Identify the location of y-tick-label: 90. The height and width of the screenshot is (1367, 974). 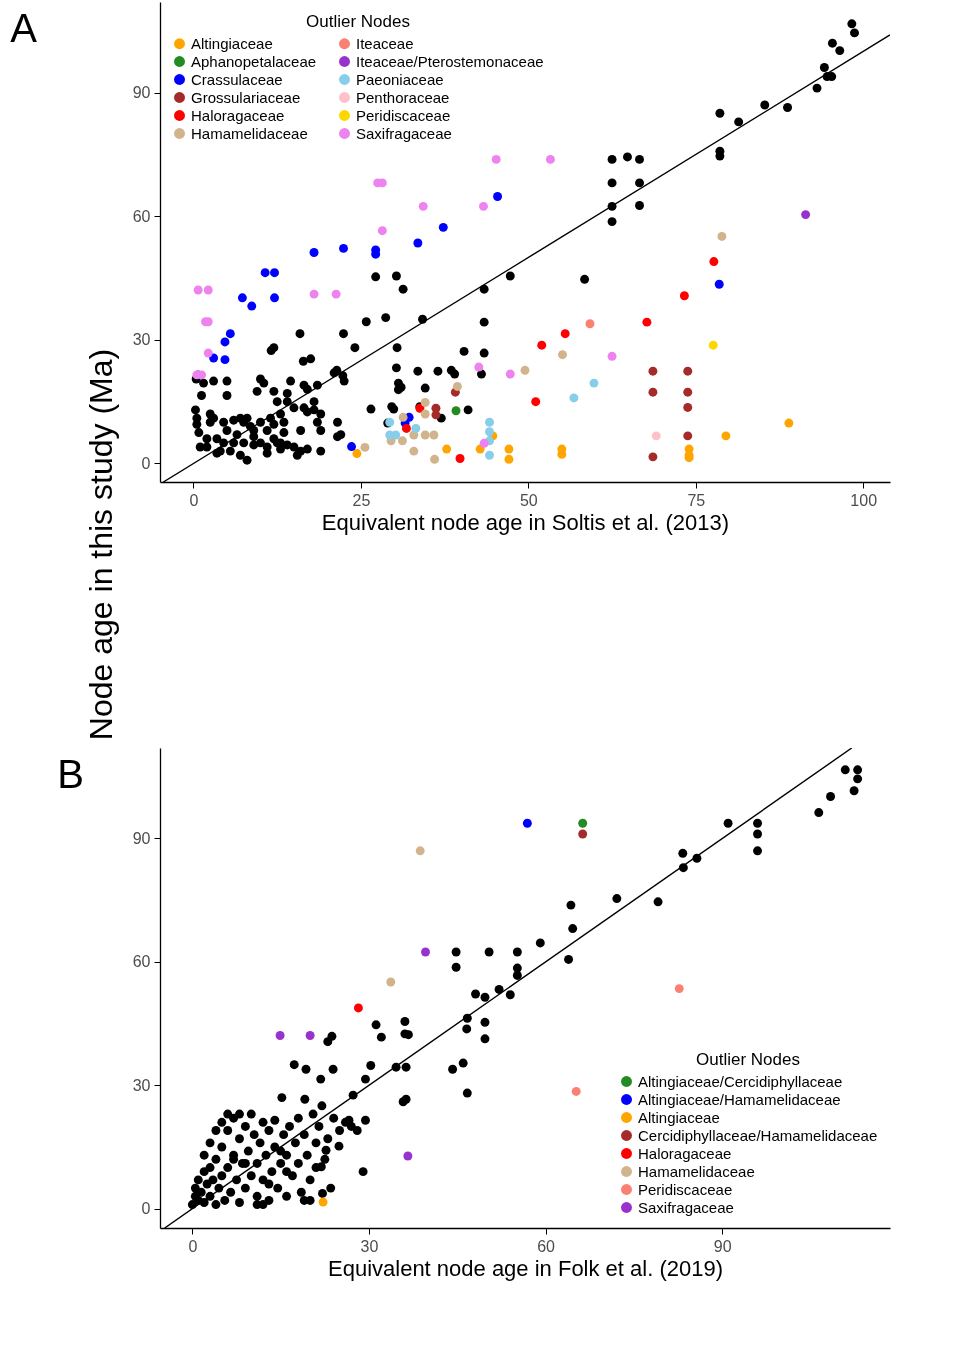
(141, 838).